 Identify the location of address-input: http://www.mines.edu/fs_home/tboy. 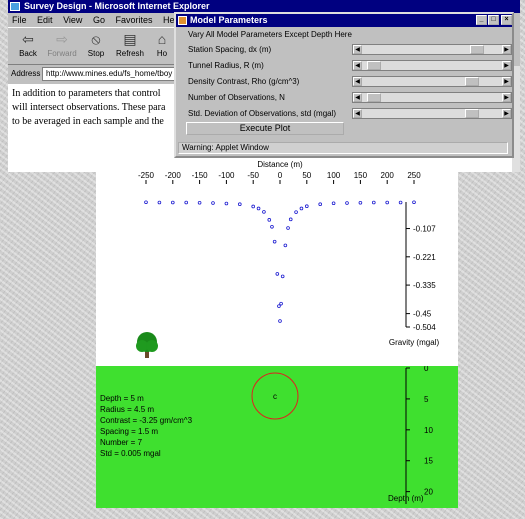
(111, 74).